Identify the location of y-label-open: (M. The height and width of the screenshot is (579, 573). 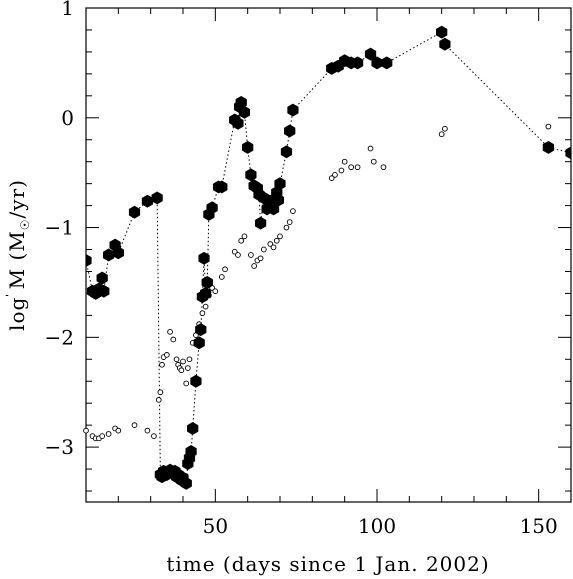
(17, 249).